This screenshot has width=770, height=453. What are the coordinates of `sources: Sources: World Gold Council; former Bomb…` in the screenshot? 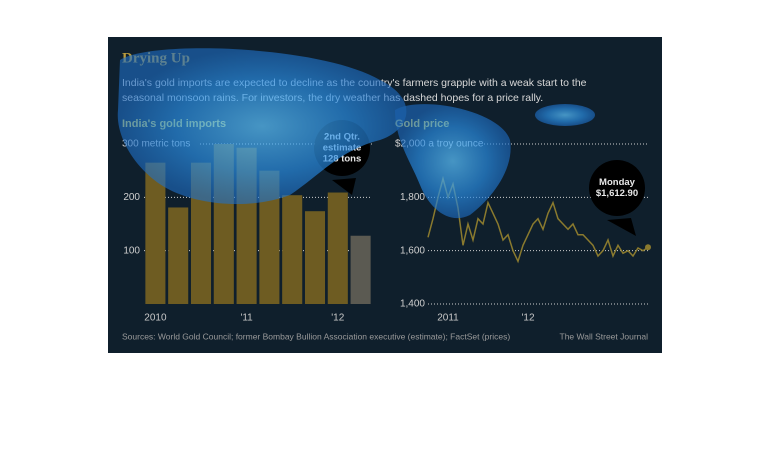 It's located at (316, 336).